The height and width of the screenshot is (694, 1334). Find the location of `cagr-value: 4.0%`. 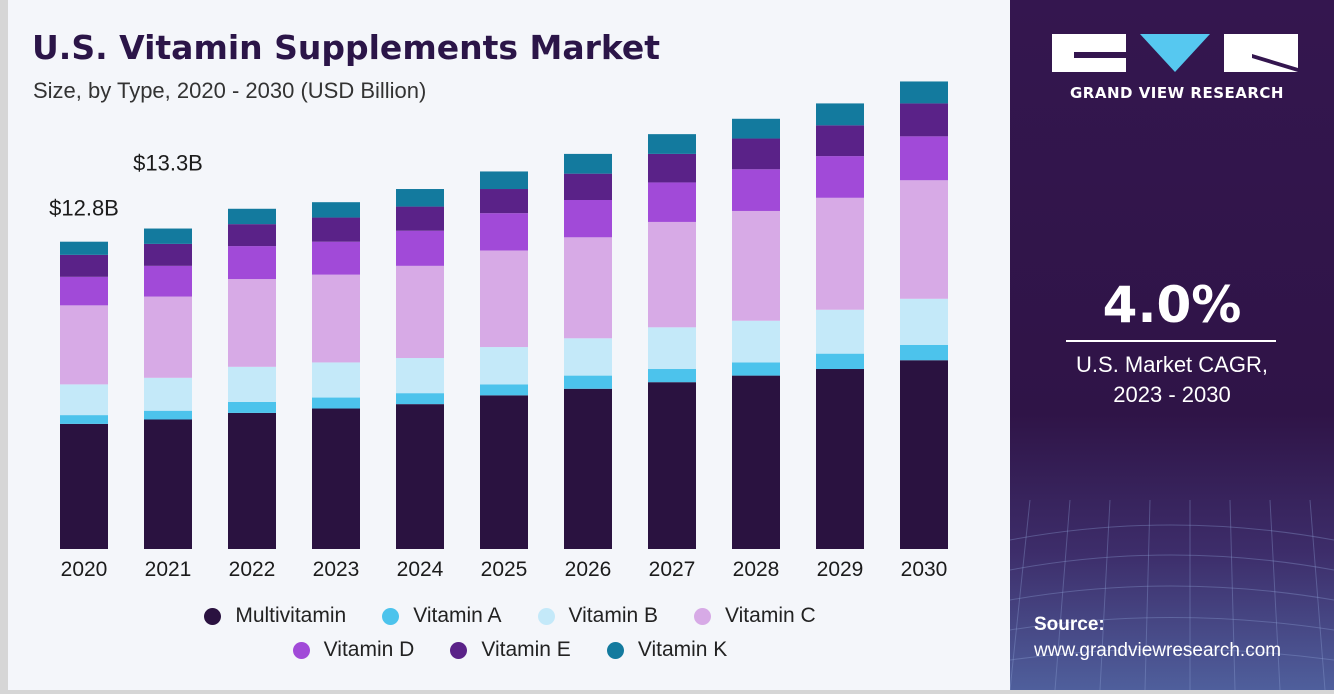

cagr-value: 4.0% is located at coordinates (1172, 305).